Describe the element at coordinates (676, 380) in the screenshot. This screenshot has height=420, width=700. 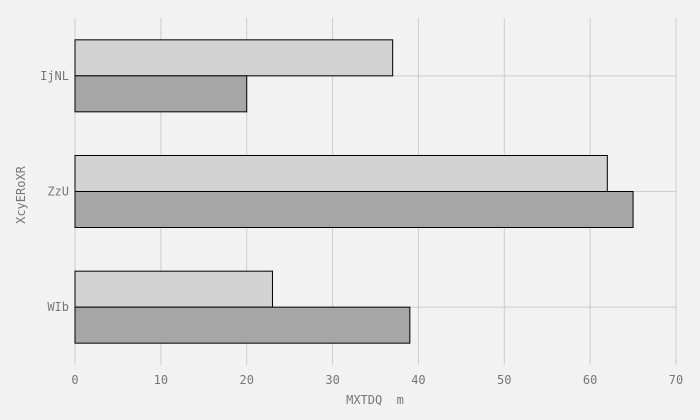
I see `x-tick-label: 70` at that location.